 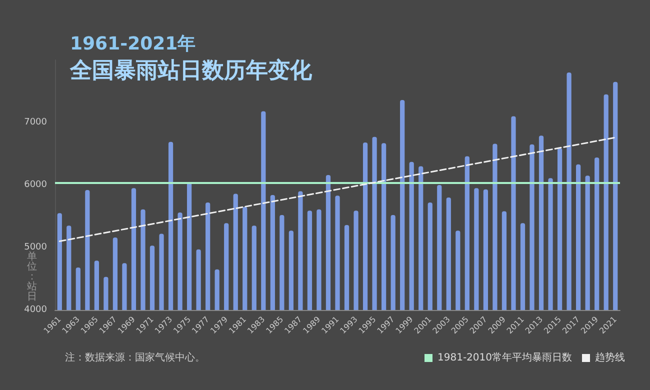 I want to click on legend-label: 趋势线, so click(x=610, y=358).